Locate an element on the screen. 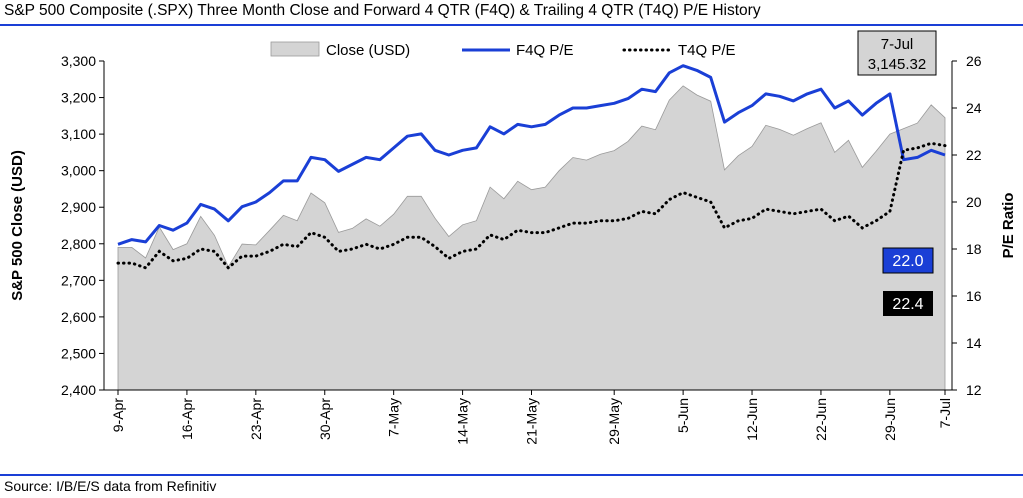 This screenshot has width=1023, height=498. x-tick-label: 21-May is located at coordinates (532, 421).